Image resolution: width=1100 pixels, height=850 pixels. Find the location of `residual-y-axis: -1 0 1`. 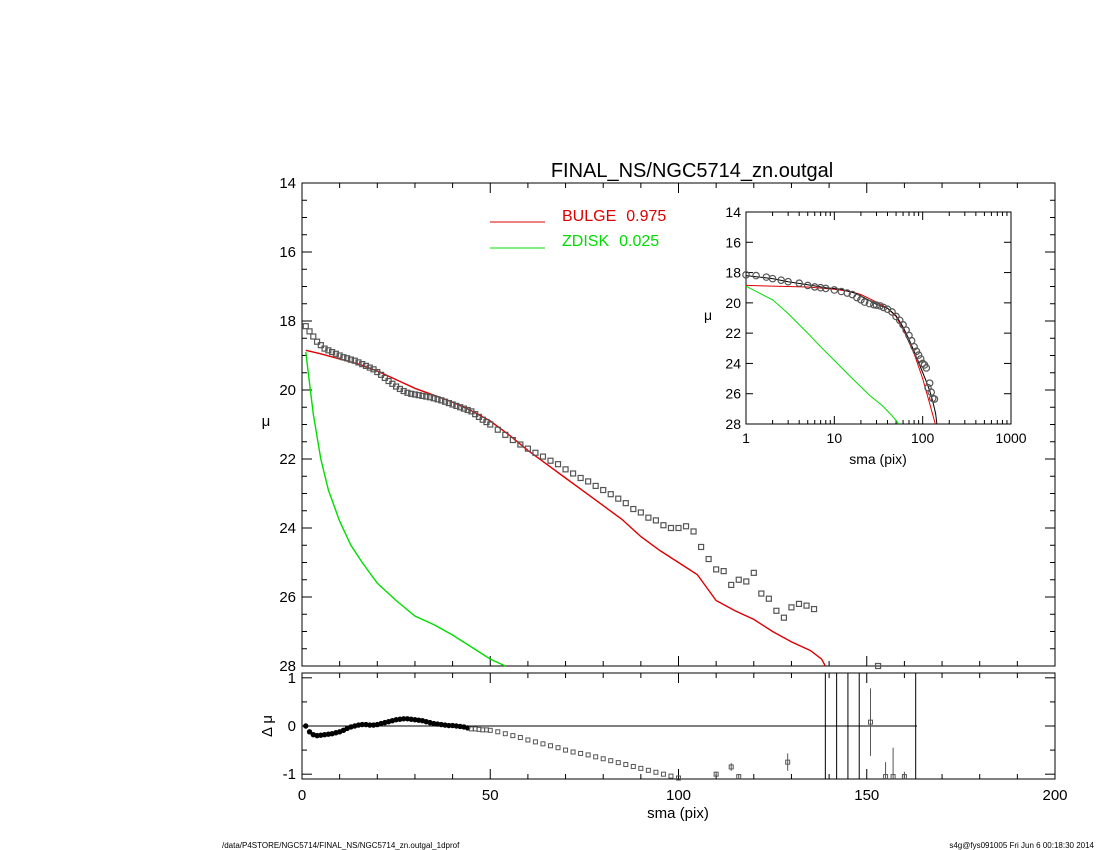

residual-y-axis: -1 0 1 is located at coordinates (669, 726).